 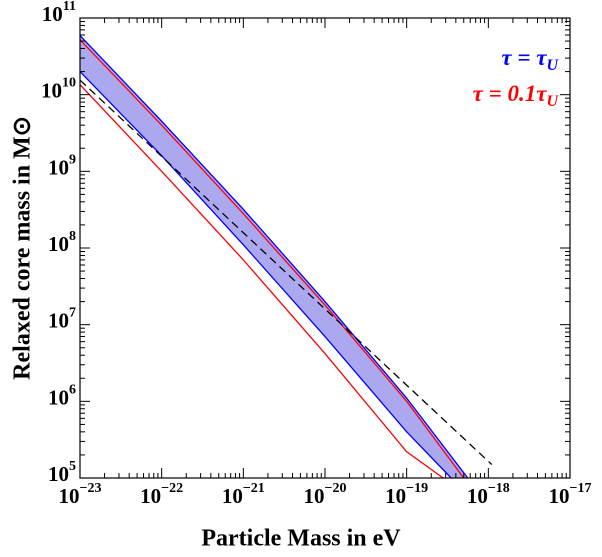 I want to click on legend-main: τ = 0.1τ, so click(x=510, y=93).